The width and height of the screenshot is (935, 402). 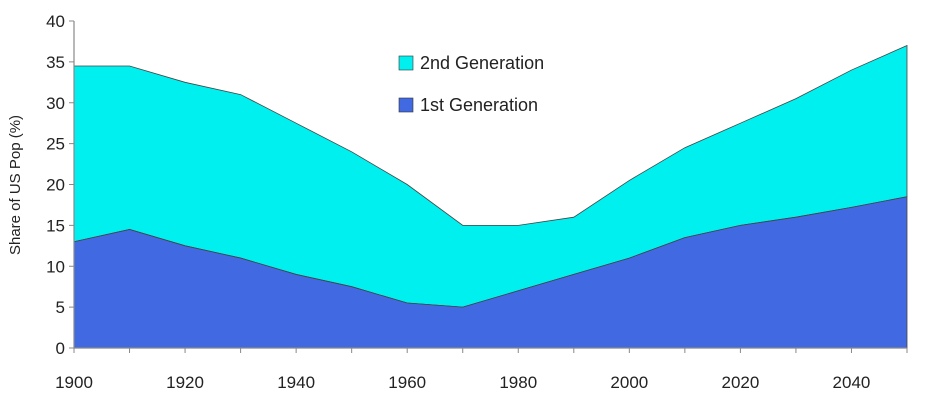 I want to click on y-tick-label: 0, so click(x=60, y=348).